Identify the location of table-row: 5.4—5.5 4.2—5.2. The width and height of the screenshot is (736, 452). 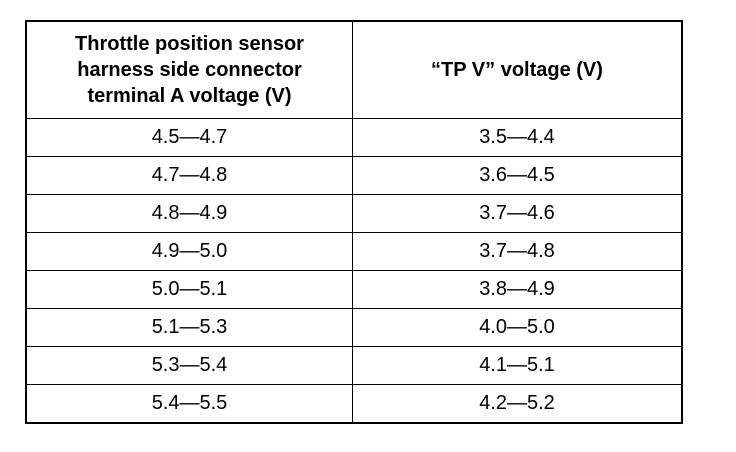
(354, 404).